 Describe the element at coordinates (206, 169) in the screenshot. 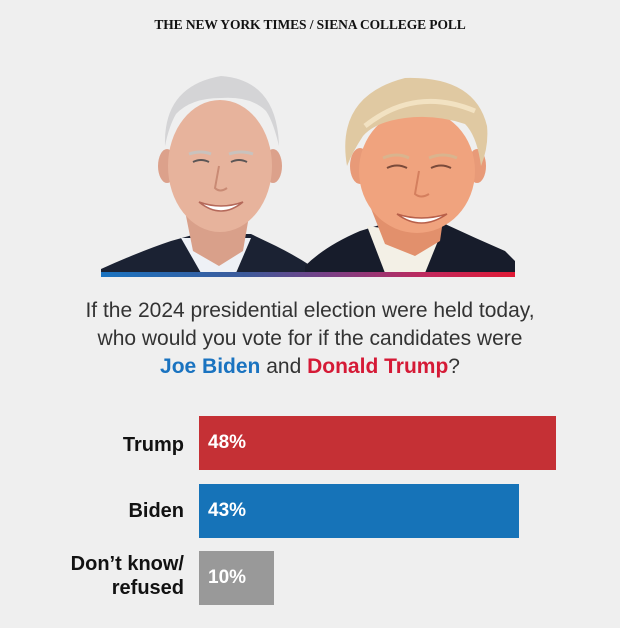

I see `biden-portrait` at that location.